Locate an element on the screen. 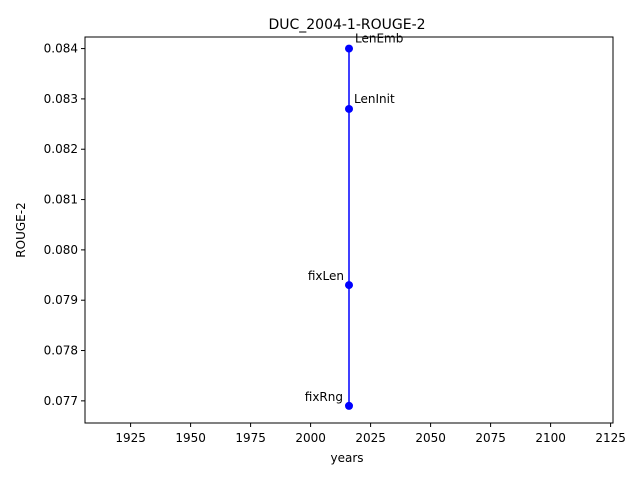  y-tick-label: 0.083 is located at coordinates (61, 99).